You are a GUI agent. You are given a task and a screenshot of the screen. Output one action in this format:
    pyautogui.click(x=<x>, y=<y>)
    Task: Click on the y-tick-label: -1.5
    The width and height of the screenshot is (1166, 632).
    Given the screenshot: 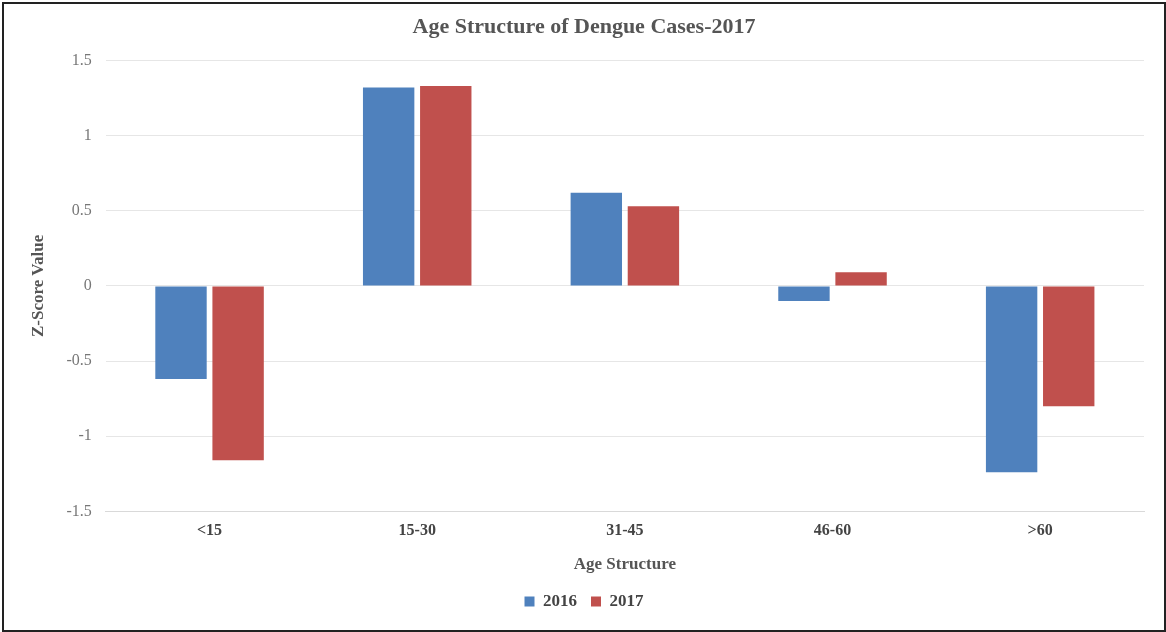 What is the action you would take?
    pyautogui.click(x=79, y=510)
    